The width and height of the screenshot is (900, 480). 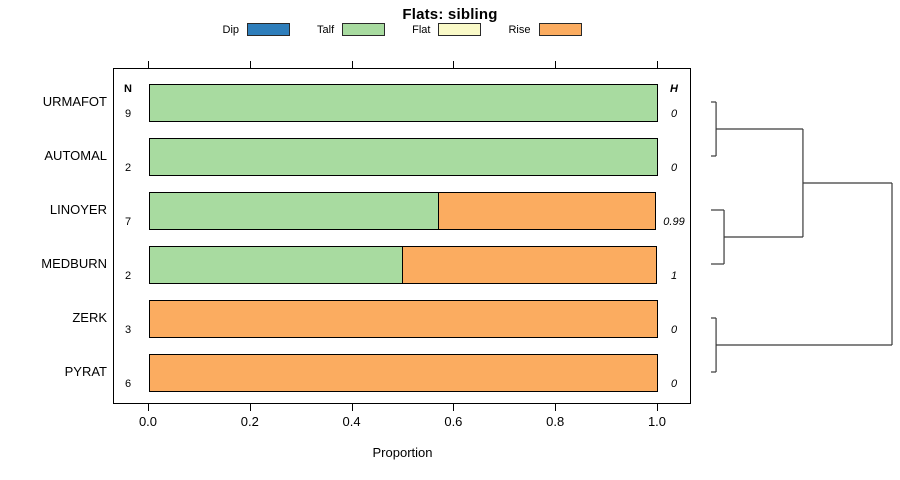 What do you see at coordinates (364, 29) in the screenshot?
I see `legend-swatch-talf` at bounding box center [364, 29].